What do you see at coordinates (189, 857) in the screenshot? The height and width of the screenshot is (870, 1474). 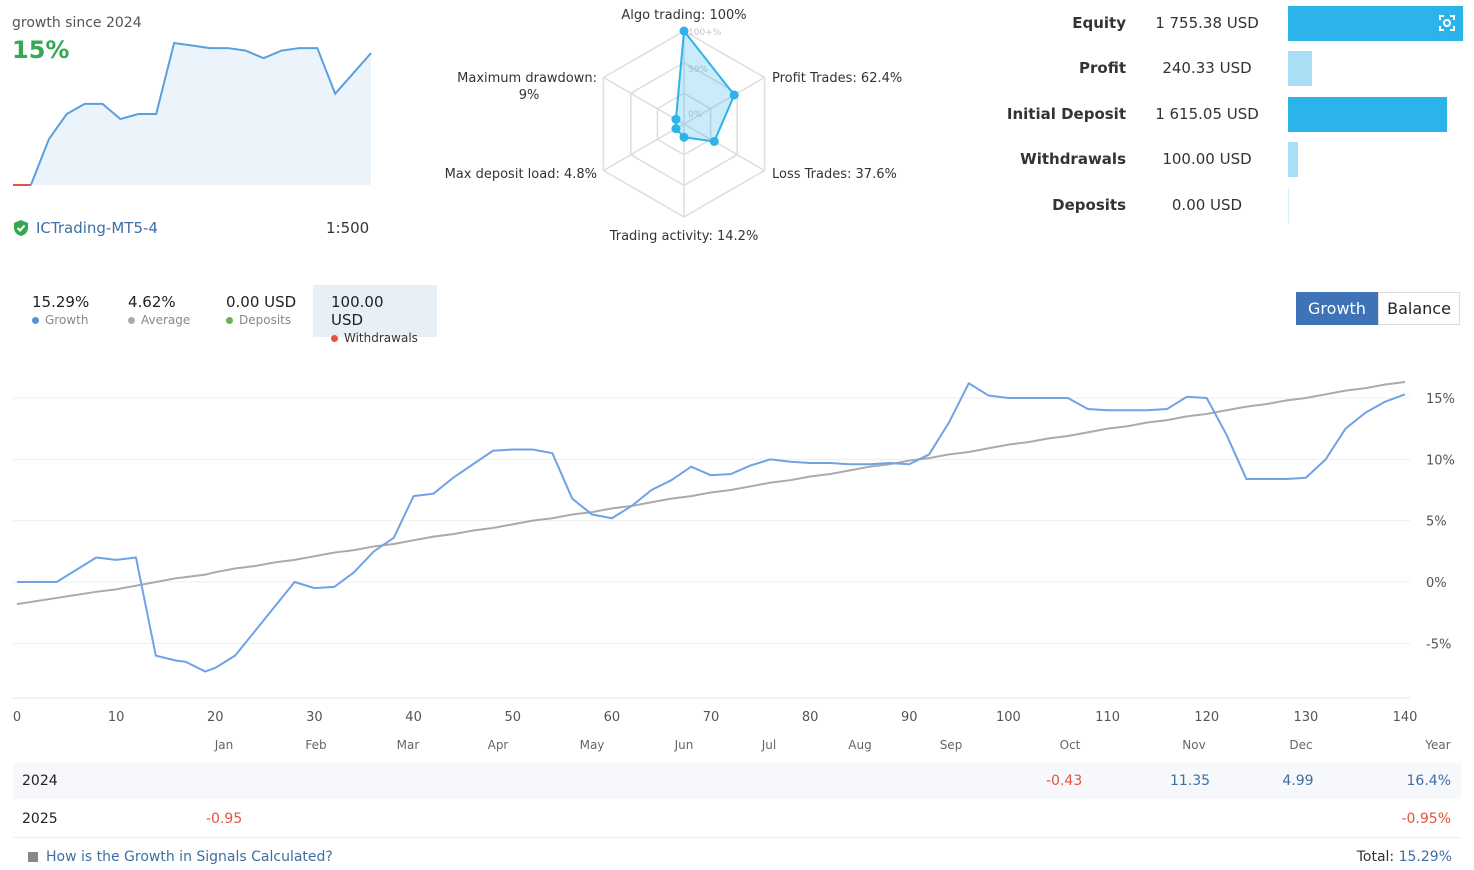 I see `growth-calculation-link-text: How is the Growth in Signals Calculated?` at bounding box center [189, 857].